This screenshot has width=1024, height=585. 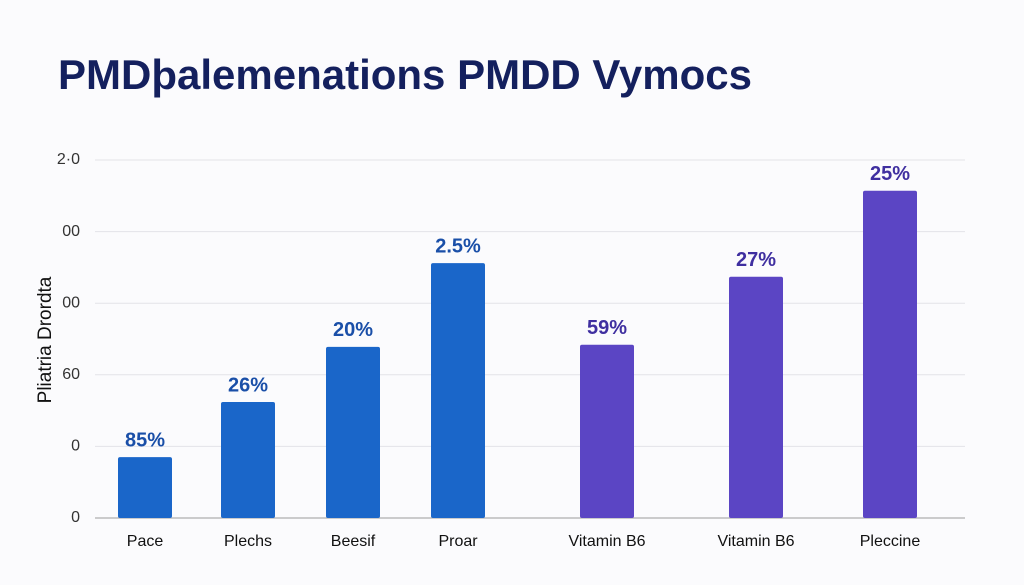 I want to click on chart-title: PMDþalemenations PMDD Vymocs, so click(x=405, y=74).